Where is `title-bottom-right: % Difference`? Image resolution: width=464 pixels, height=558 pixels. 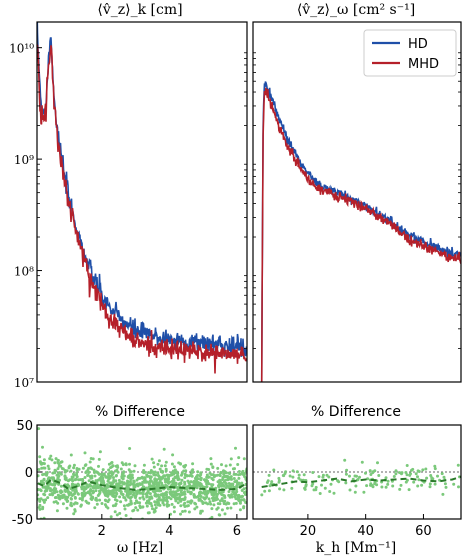 title-bottom-right: % Difference is located at coordinates (356, 412).